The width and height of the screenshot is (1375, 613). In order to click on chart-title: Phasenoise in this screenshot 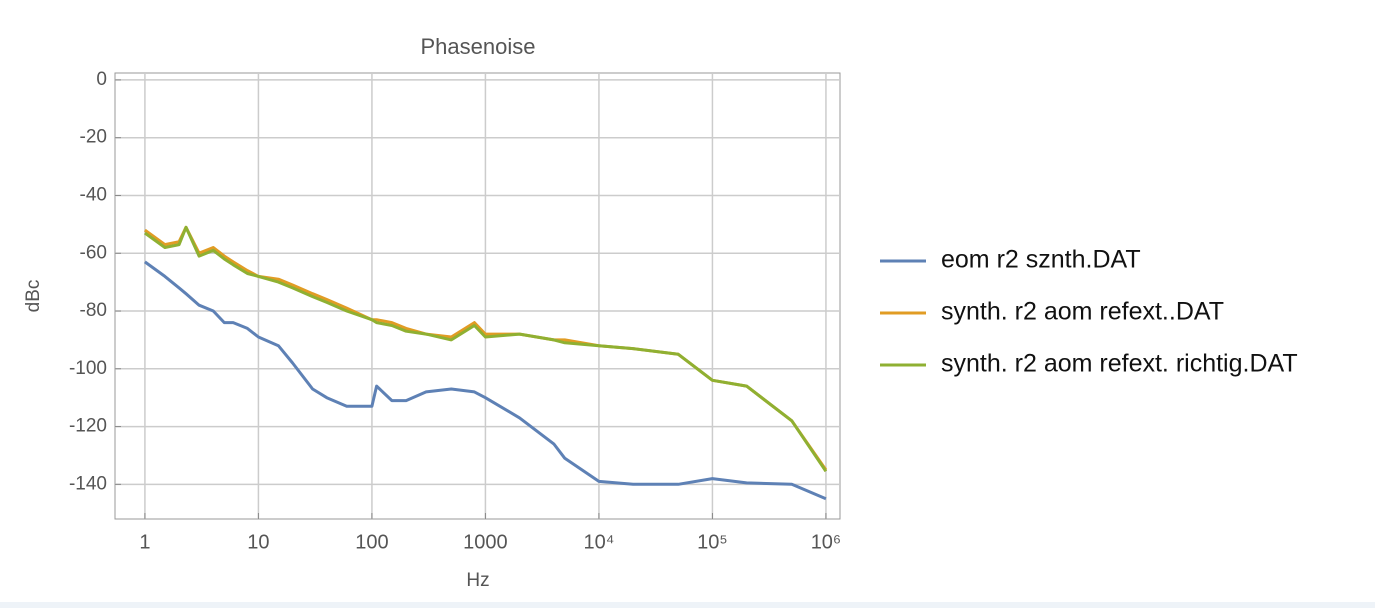, I will do `click(478, 46)`.